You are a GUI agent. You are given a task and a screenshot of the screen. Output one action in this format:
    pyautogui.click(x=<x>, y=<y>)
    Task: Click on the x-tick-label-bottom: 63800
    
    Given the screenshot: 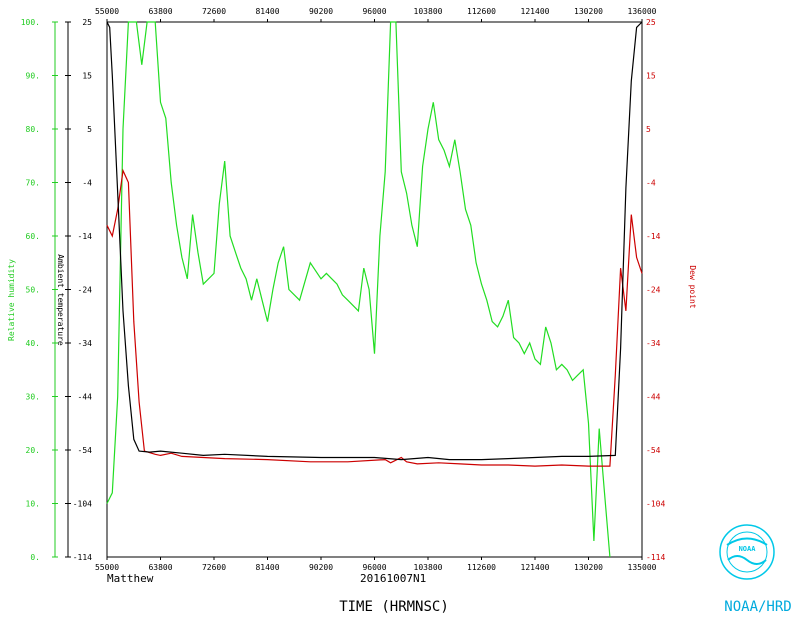 What is the action you would take?
    pyautogui.click(x=160, y=567)
    